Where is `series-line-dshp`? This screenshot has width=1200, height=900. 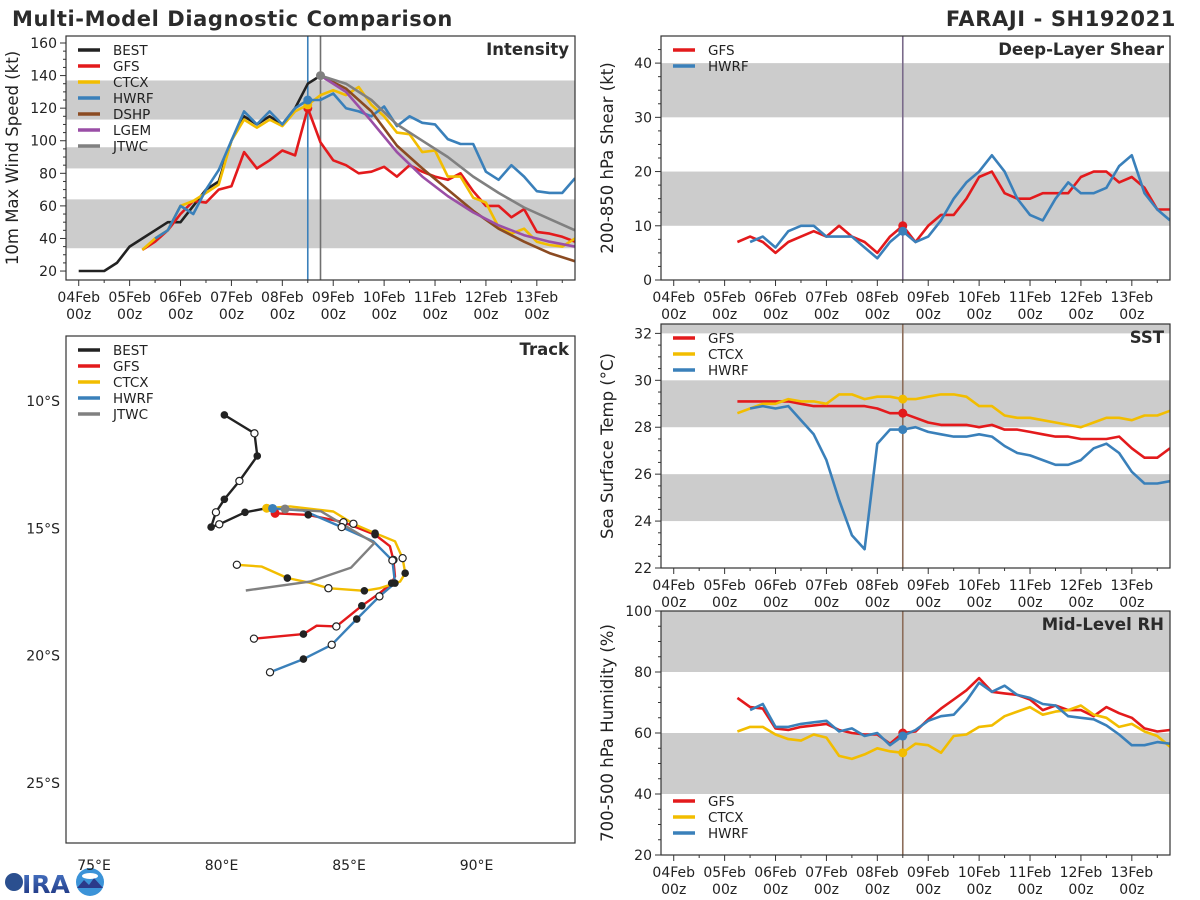
series-line-dshp is located at coordinates (447, 168).